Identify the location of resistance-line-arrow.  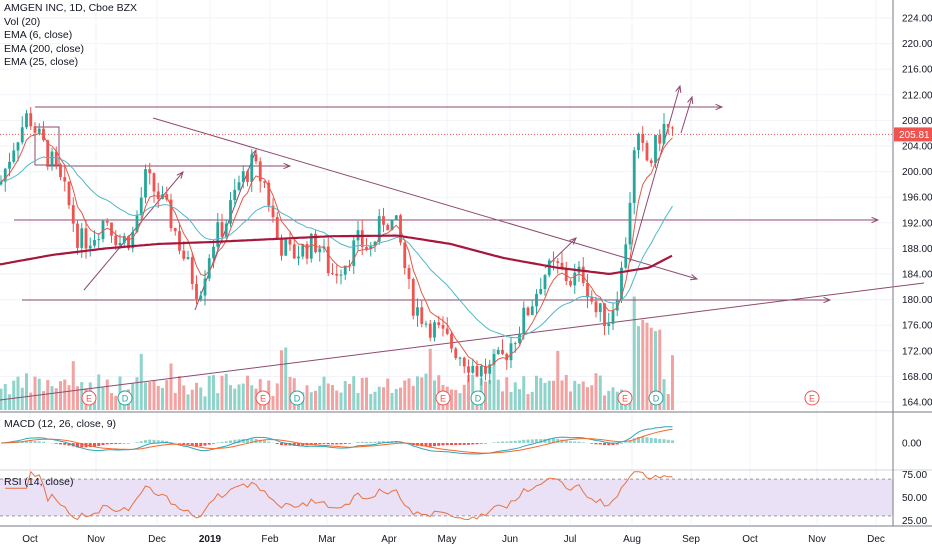
(719, 107).